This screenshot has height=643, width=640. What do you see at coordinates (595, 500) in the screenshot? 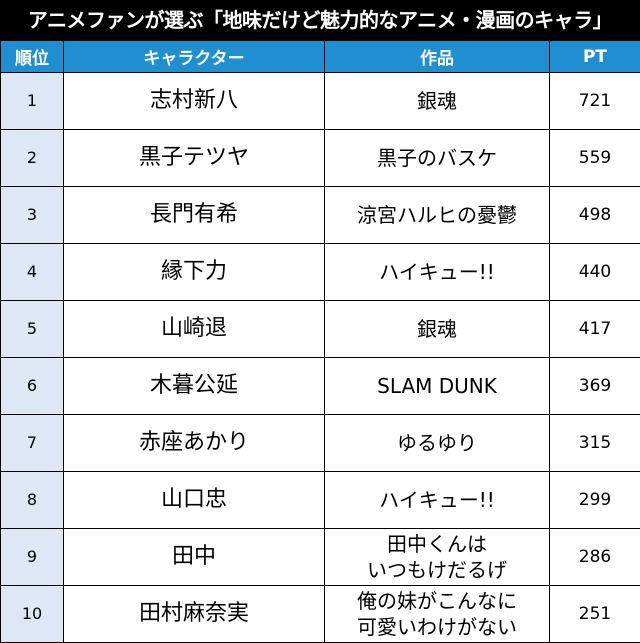
I see `points-cell: 299` at bounding box center [595, 500].